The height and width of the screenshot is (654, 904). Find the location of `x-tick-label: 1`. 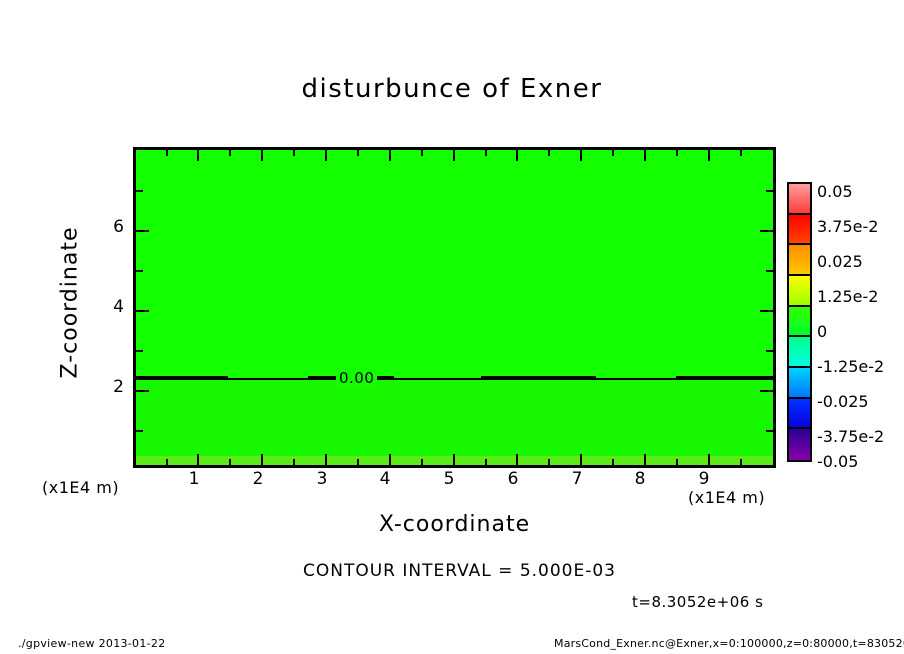

x-tick-label: 1 is located at coordinates (194, 479).